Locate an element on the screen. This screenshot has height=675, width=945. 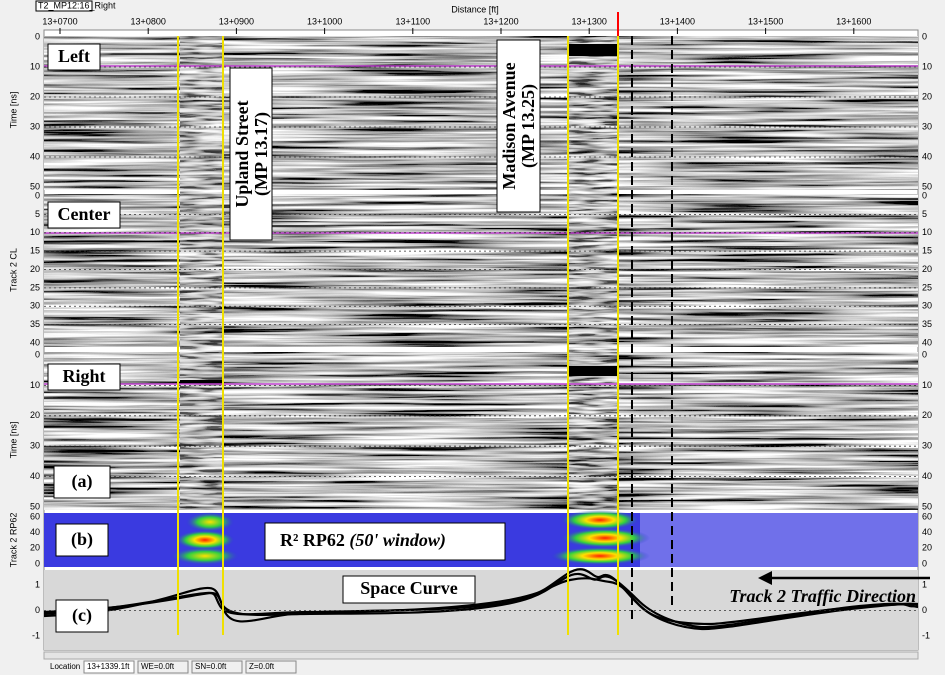
y-tick-label-right: 15 is located at coordinates (927, 251).